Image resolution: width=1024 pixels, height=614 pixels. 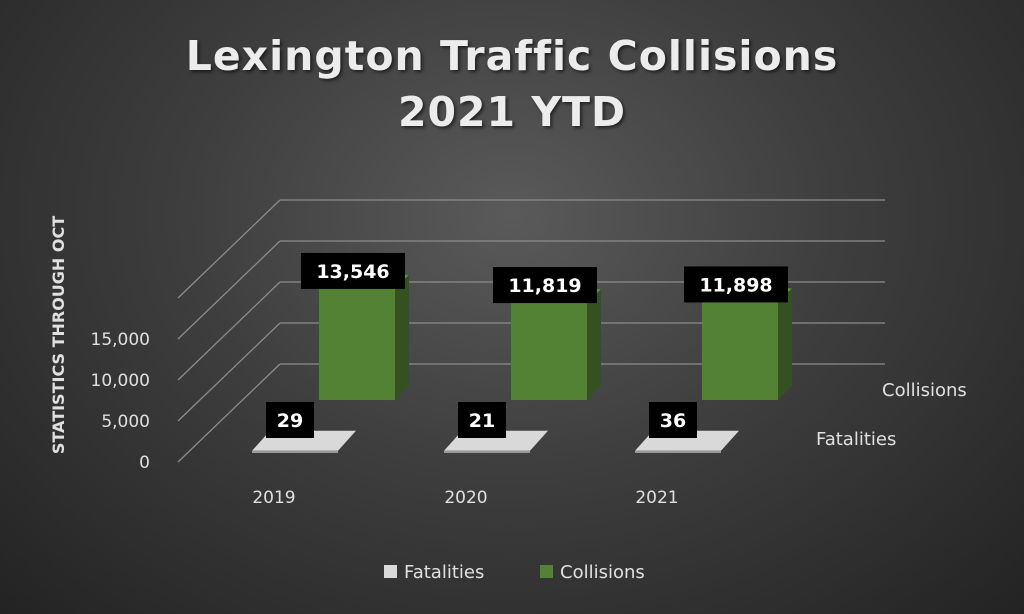 I want to click on legend-entry: Fatalities, so click(x=444, y=572).